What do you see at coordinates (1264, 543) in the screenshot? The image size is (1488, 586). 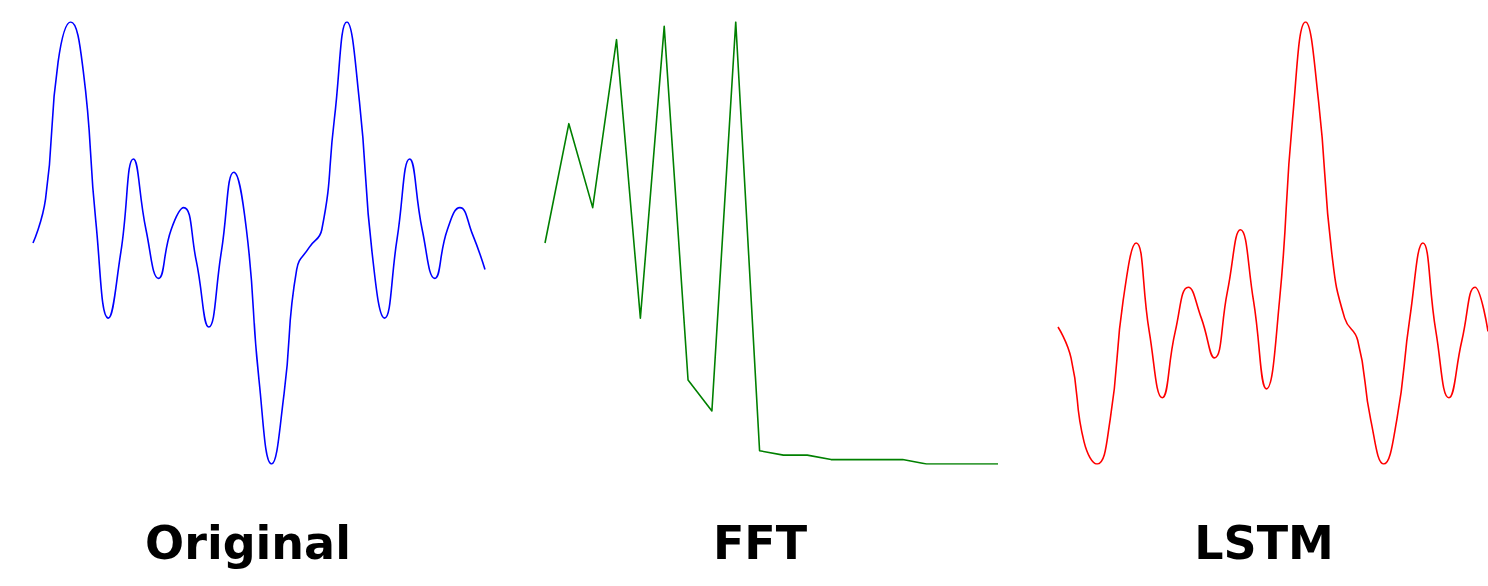 I see `text: LSTM` at bounding box center [1264, 543].